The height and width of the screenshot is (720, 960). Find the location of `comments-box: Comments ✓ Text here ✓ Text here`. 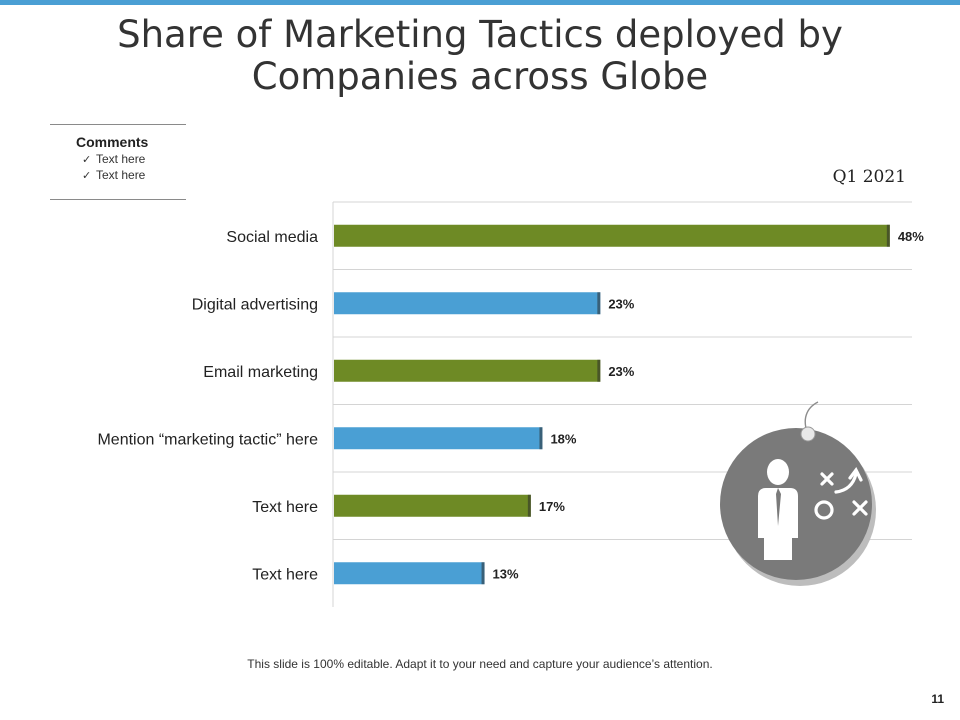

comments-box: Comments ✓ Text here ✓ Text here is located at coordinates (118, 162).